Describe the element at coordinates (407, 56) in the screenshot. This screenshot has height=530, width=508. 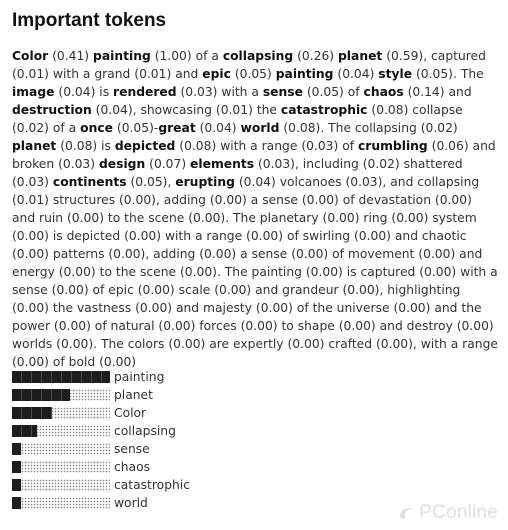
I see `token-score: (0.59),` at that location.